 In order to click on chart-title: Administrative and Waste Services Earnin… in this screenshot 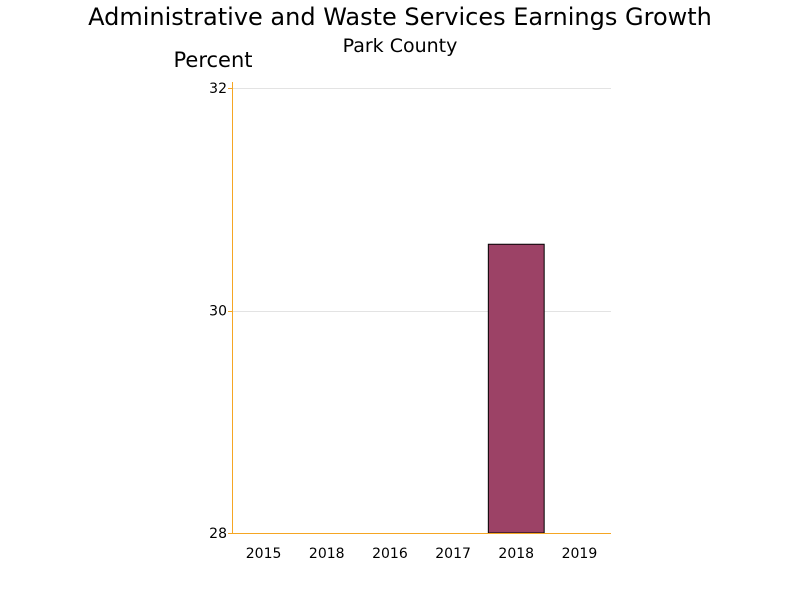, I will do `click(400, 17)`.